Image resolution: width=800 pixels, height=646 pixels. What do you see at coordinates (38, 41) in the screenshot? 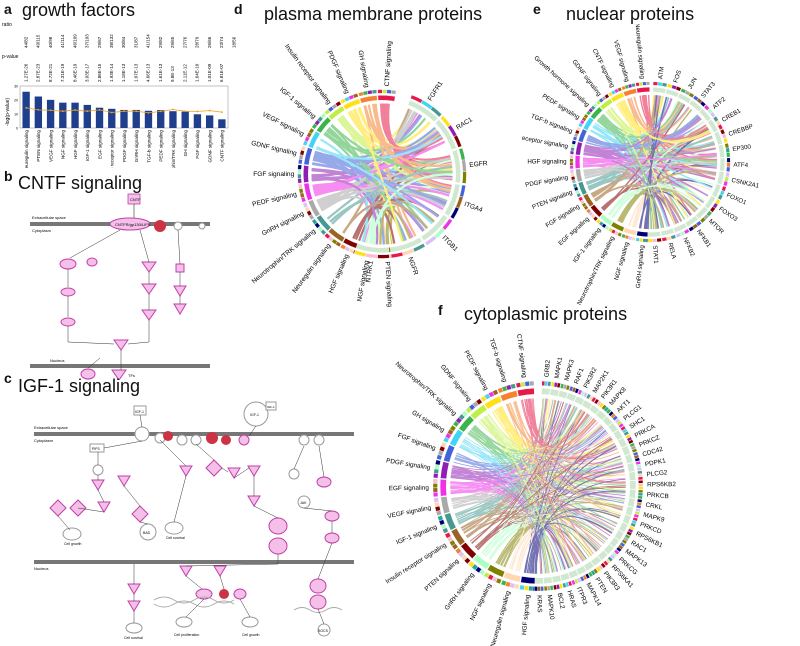
I see `ratio-value: 49/115` at bounding box center [38, 41].